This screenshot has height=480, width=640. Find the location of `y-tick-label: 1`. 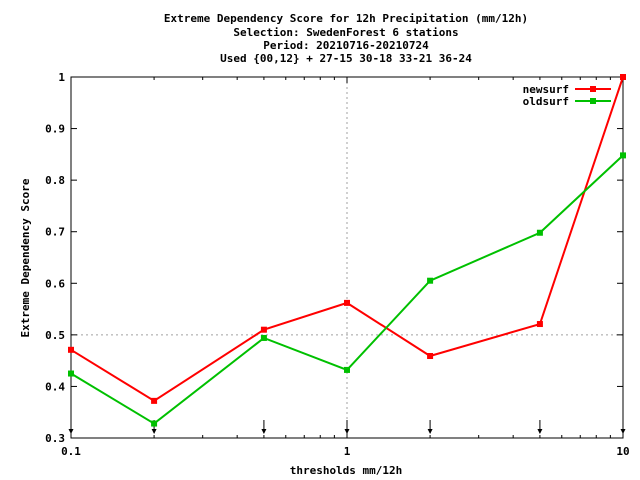

y-tick-label: 1 is located at coordinates (61, 77).